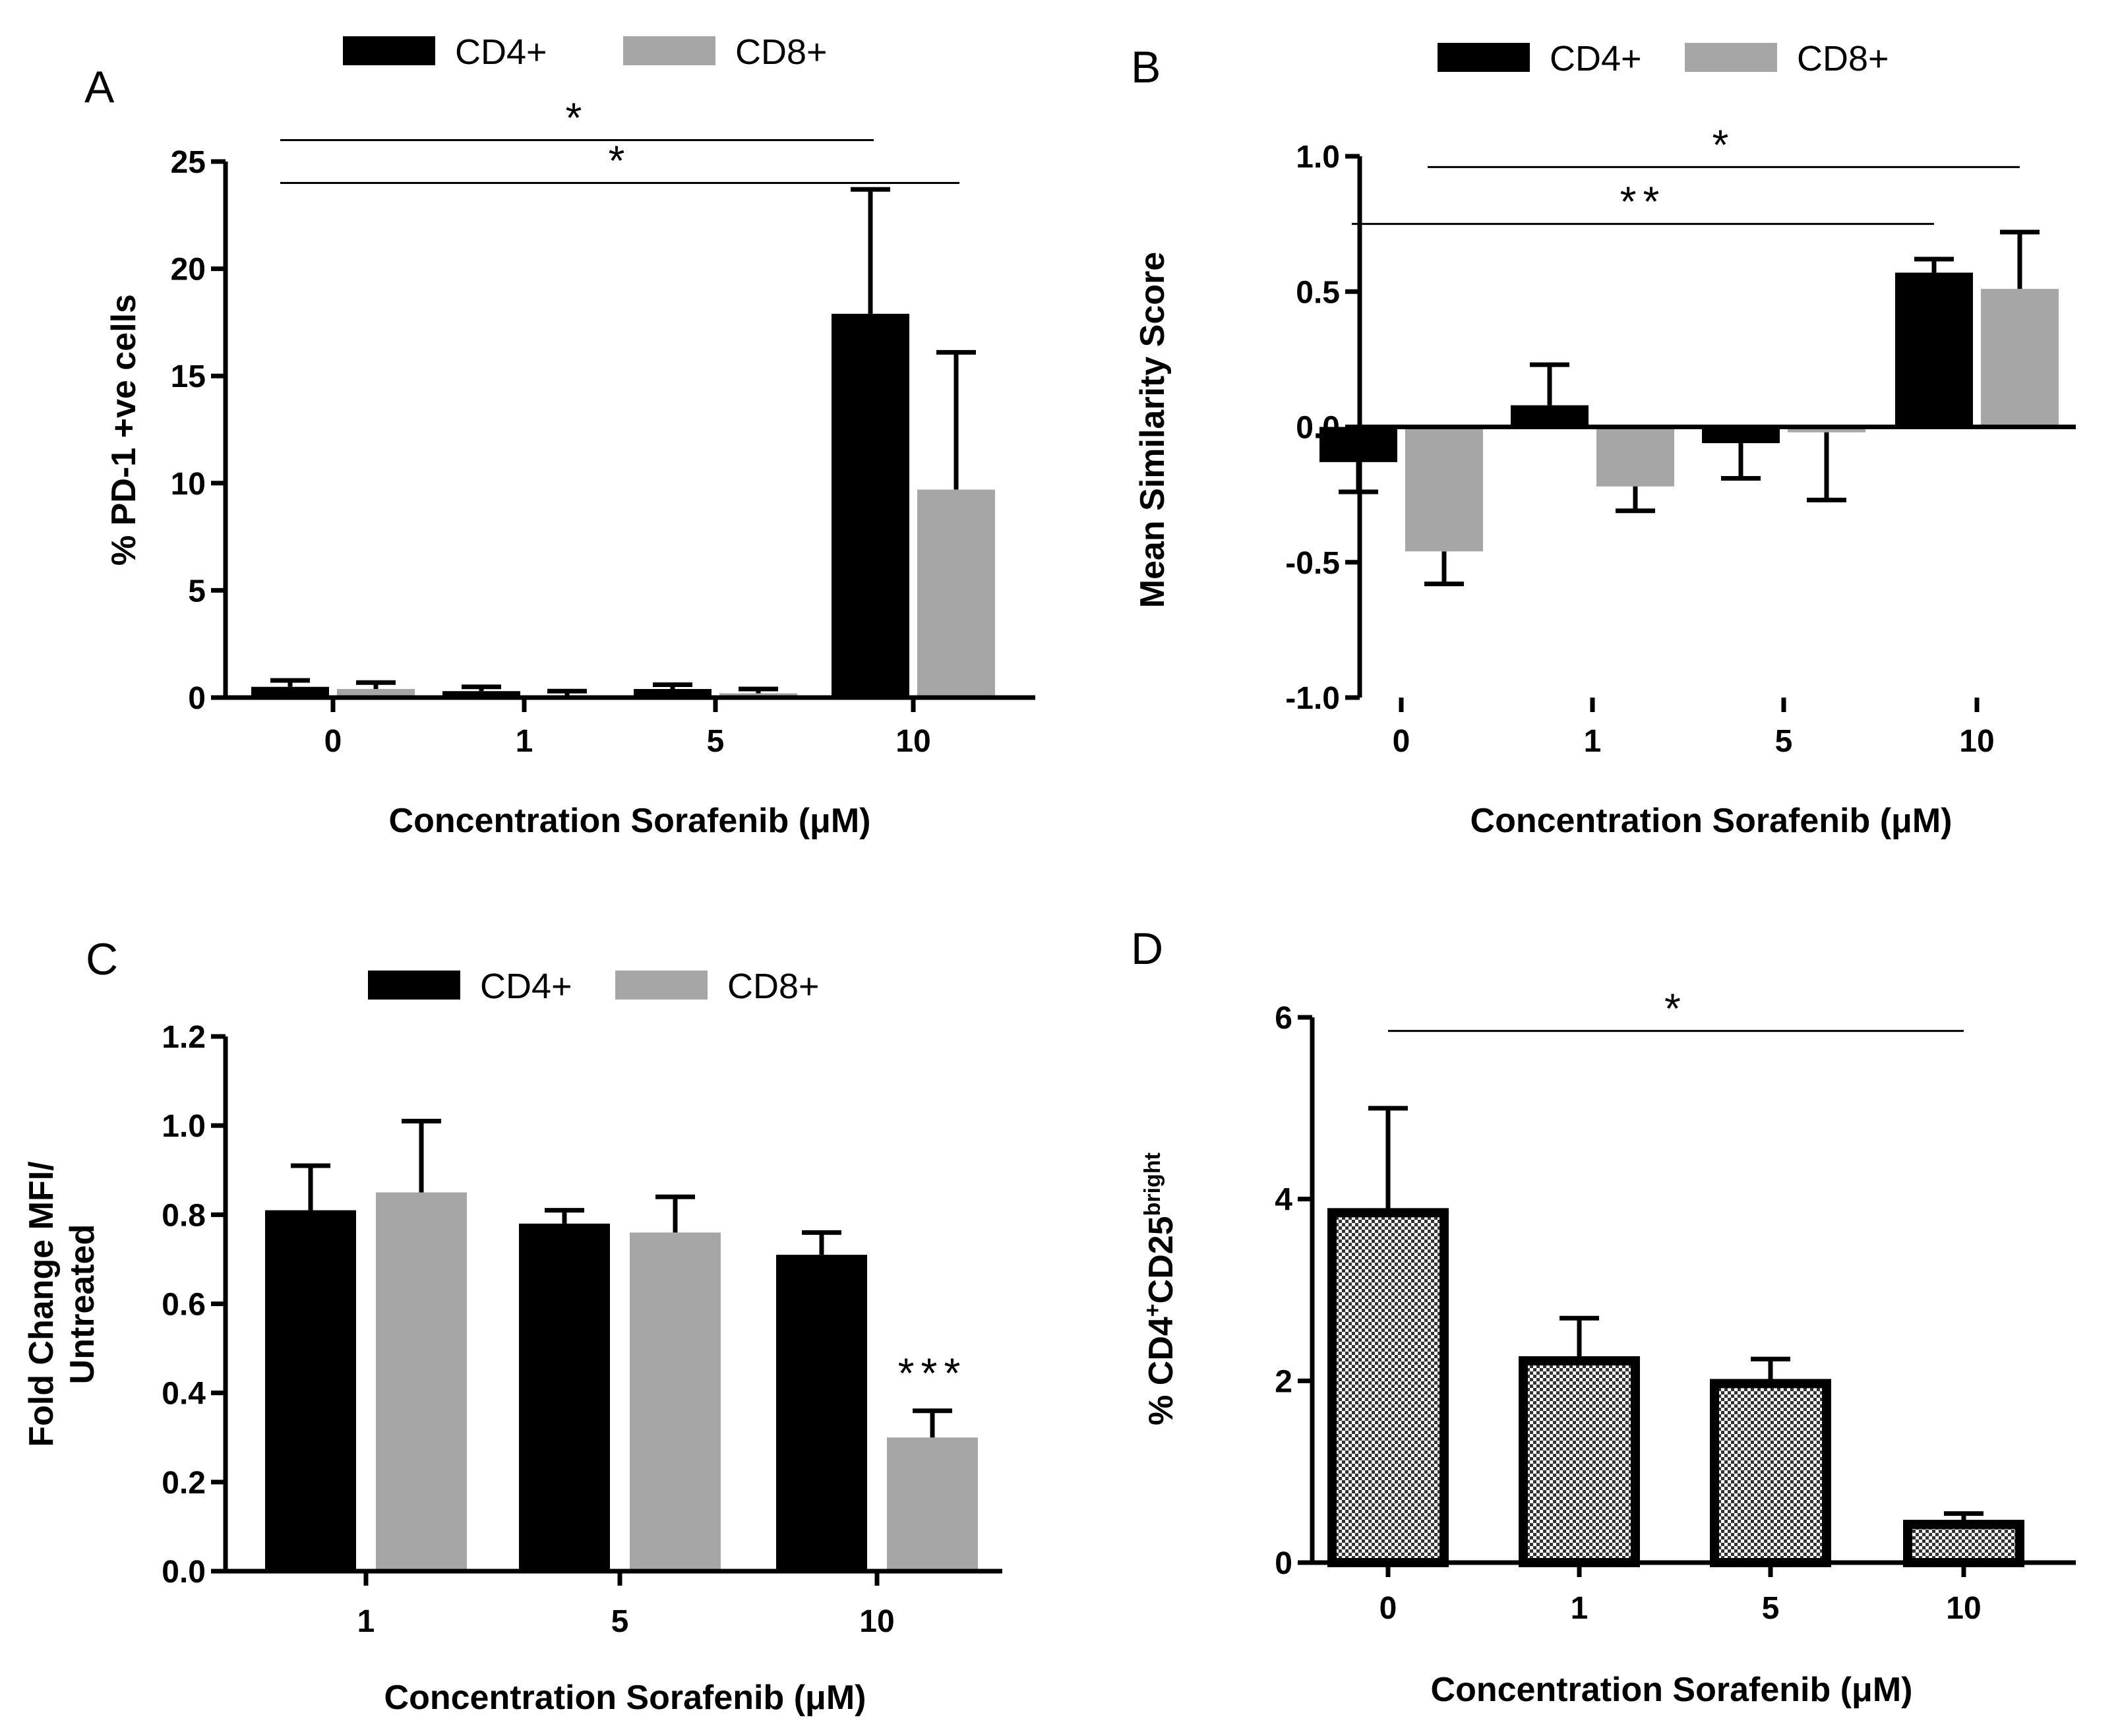 The height and width of the screenshot is (1736, 2120). I want to click on y-tick-label: 0.5, so click(1318, 292).